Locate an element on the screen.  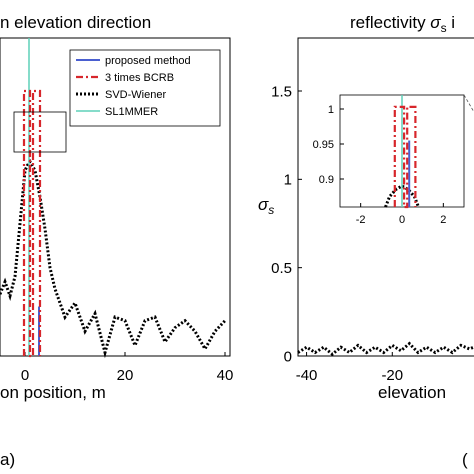
inset-connector-line is located at coordinates (468, 103).